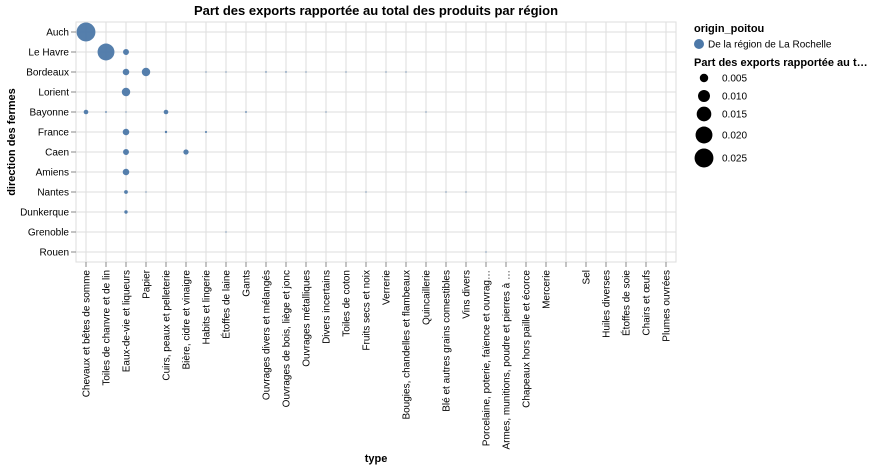  I want to click on x-tick-label: Étoffes de laine, so click(226, 304).